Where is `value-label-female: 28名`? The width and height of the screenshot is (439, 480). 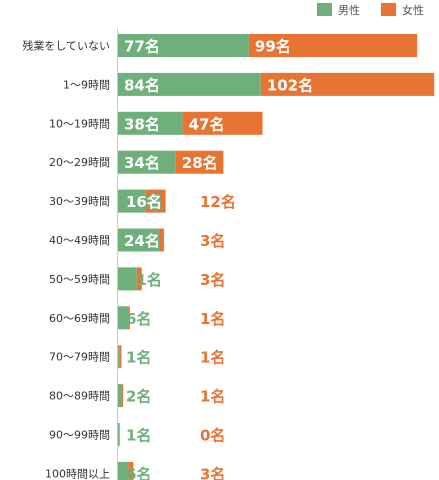 value-label-female: 28名 is located at coordinates (200, 163).